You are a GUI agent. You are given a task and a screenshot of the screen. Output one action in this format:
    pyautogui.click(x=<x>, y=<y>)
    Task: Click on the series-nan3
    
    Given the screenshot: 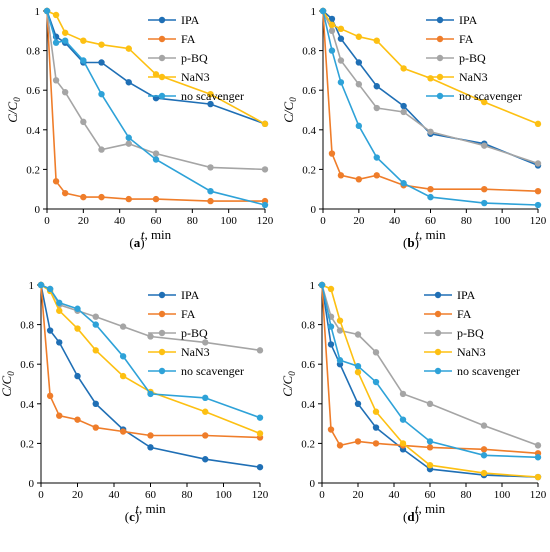 What is the action you would take?
    pyautogui.click(x=430, y=381)
    